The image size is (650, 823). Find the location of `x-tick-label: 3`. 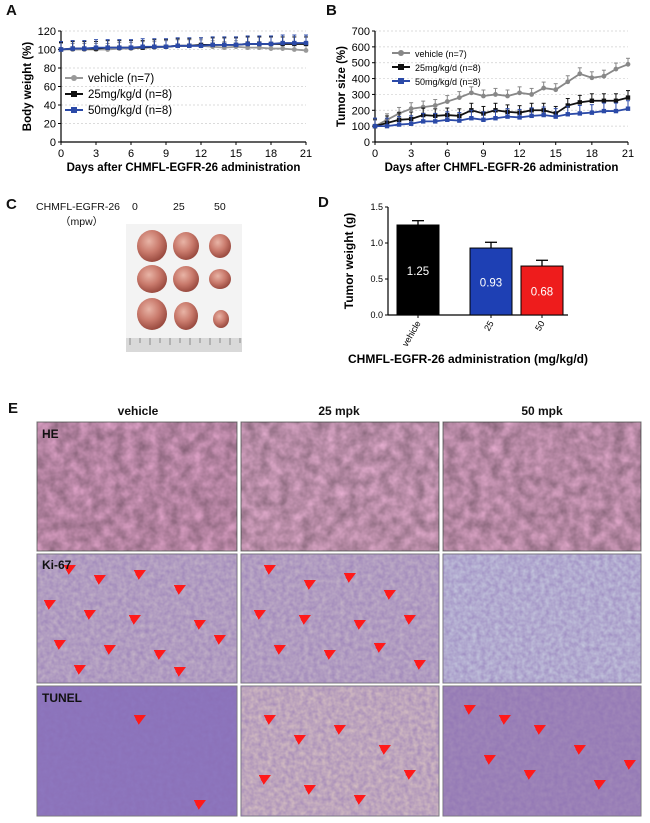

x-tick-label: 3 is located at coordinates (411, 154).